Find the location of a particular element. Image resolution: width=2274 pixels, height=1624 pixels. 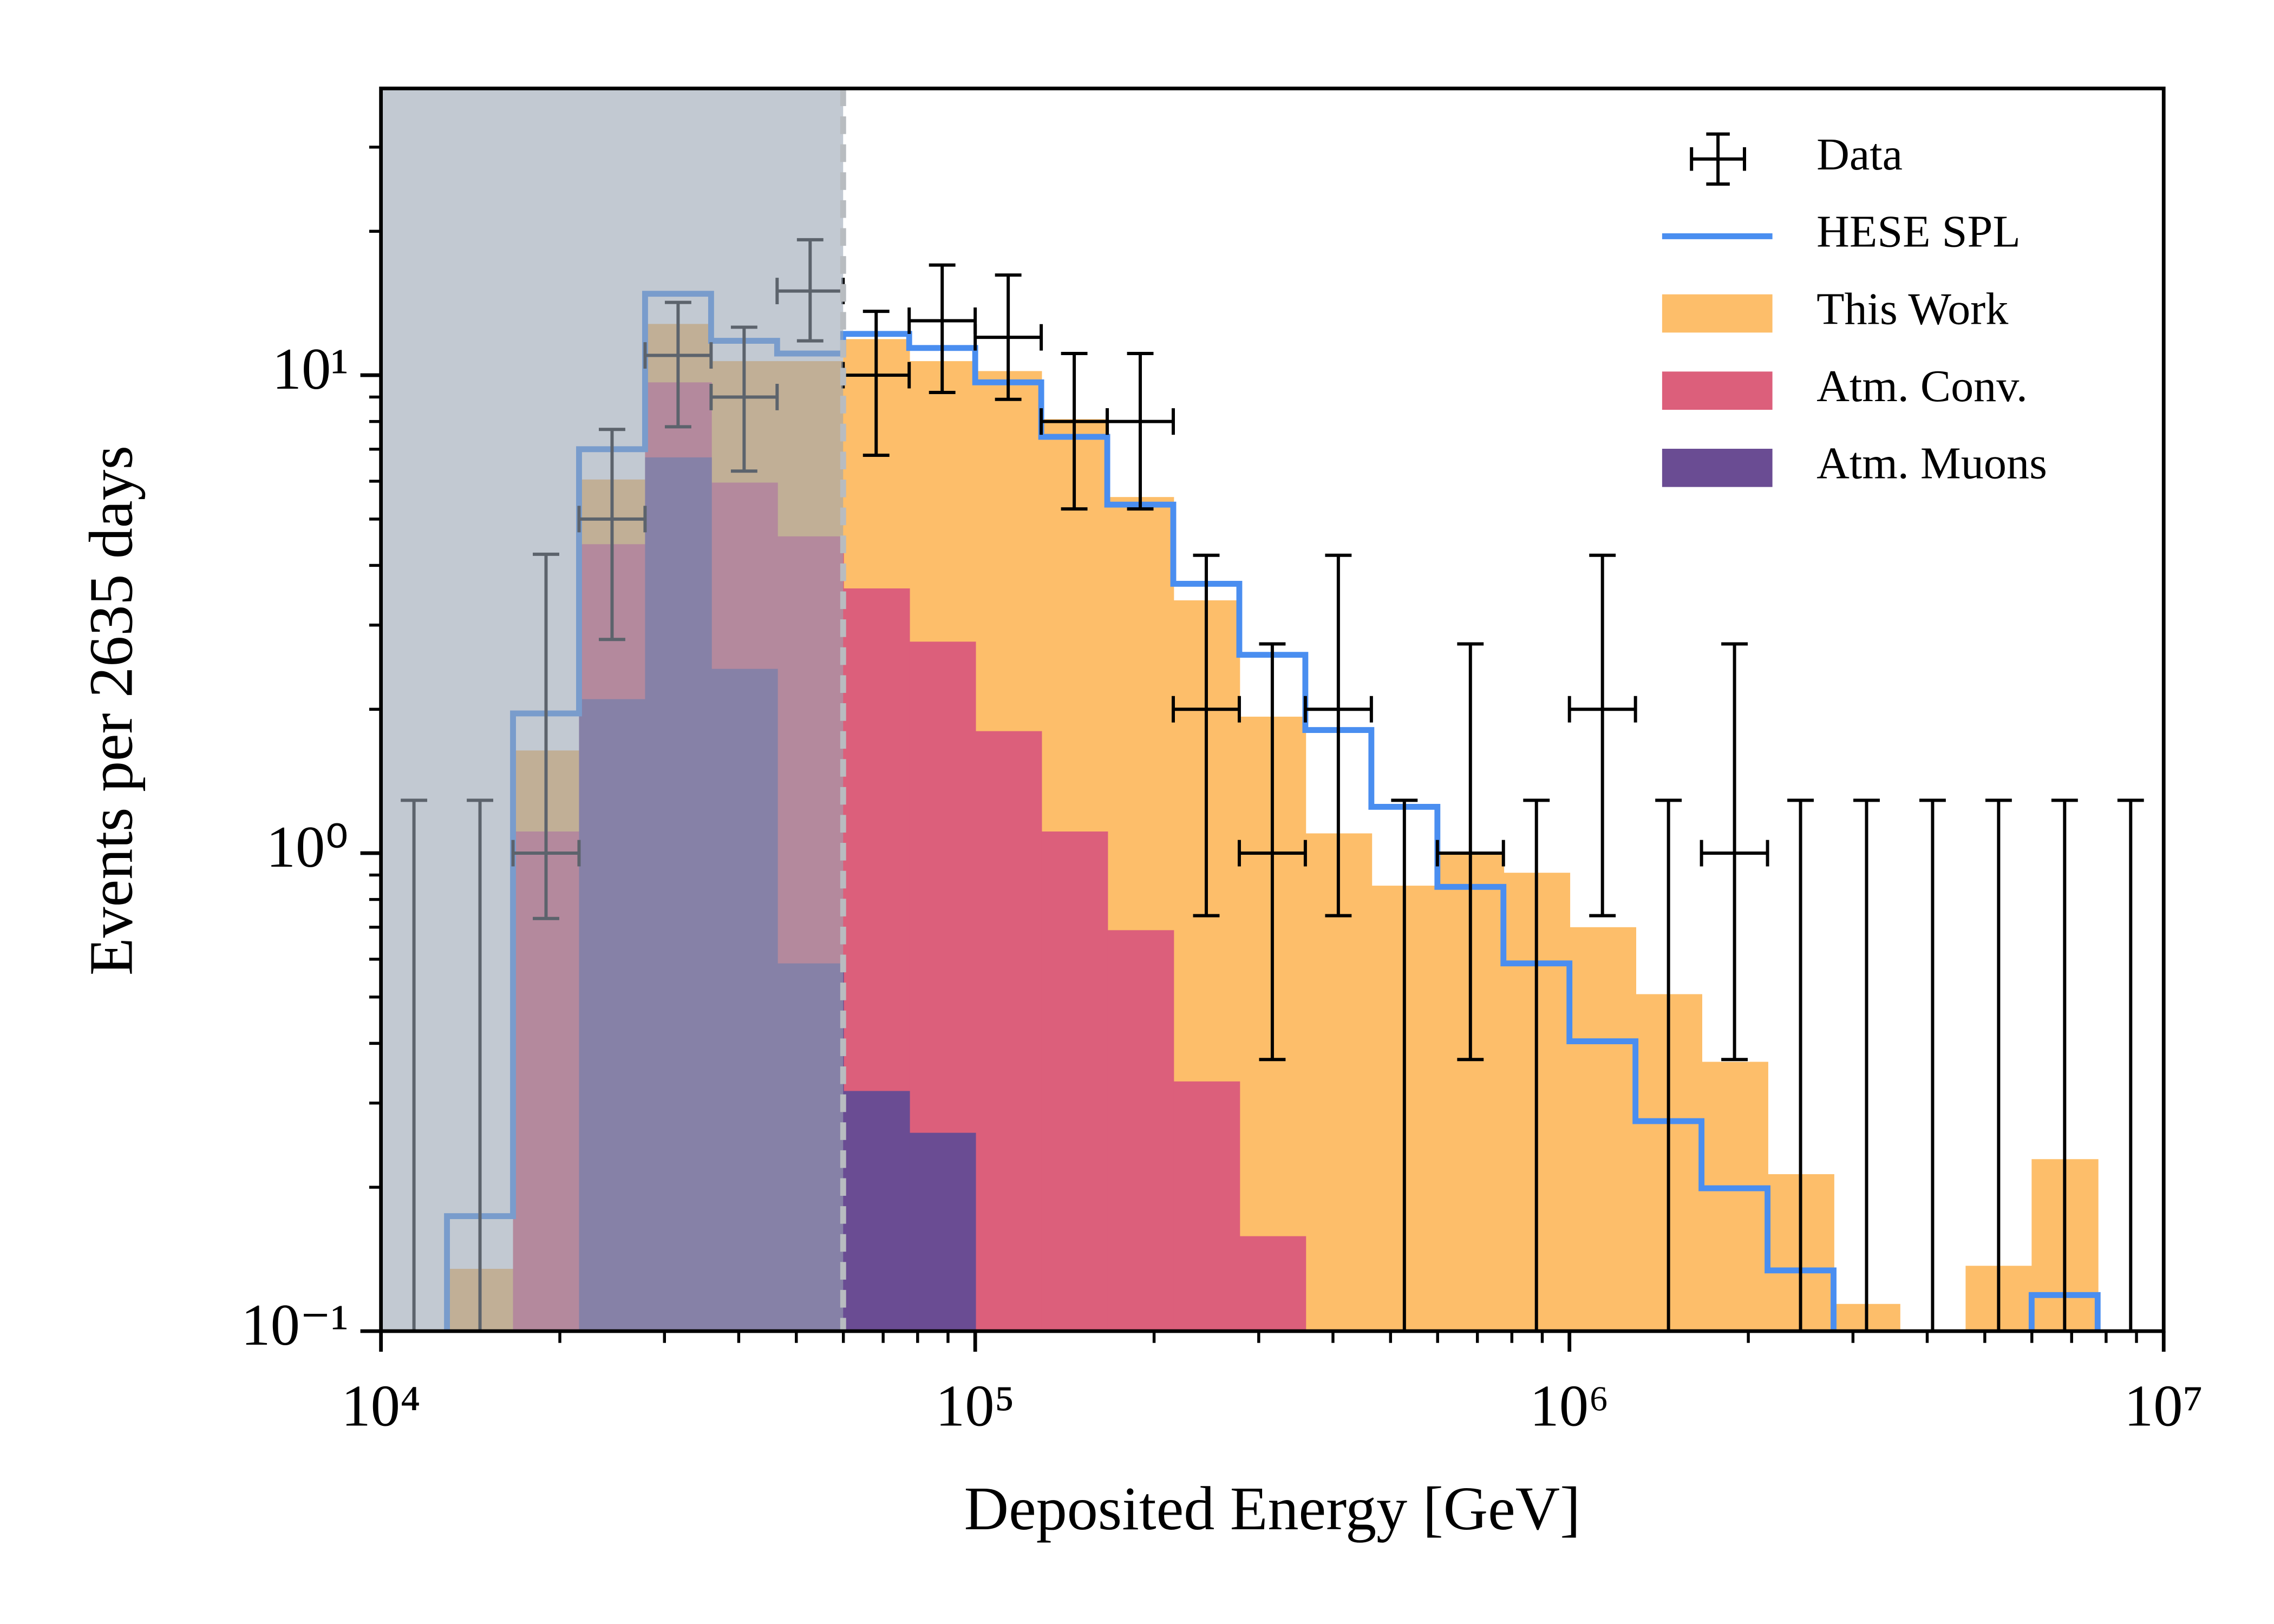

y-tick-label: 10⁻¹ is located at coordinates (295, 1325).